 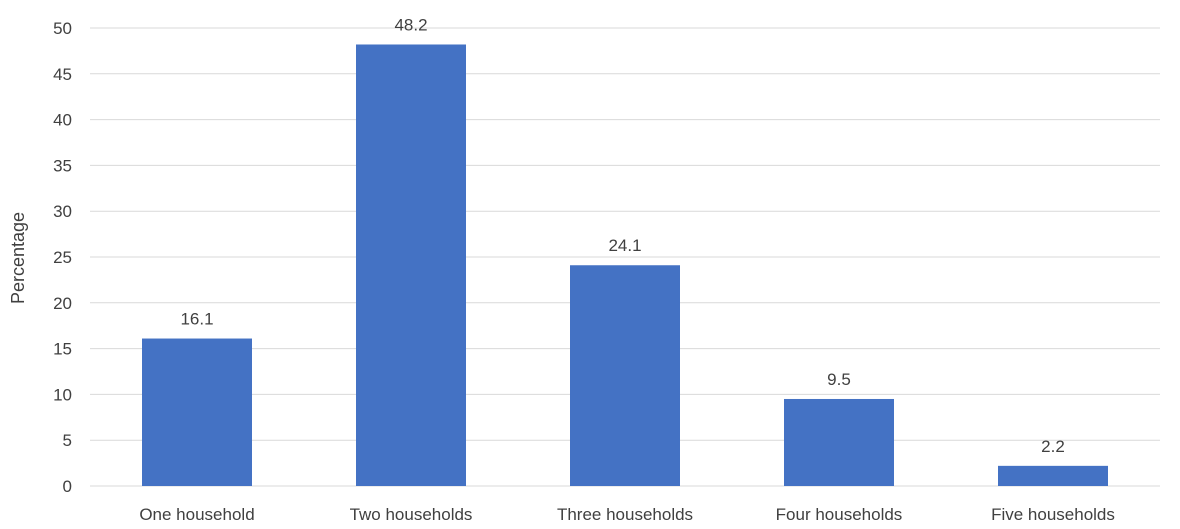 What do you see at coordinates (67, 486) in the screenshot?
I see `y-tick-label: 0` at bounding box center [67, 486].